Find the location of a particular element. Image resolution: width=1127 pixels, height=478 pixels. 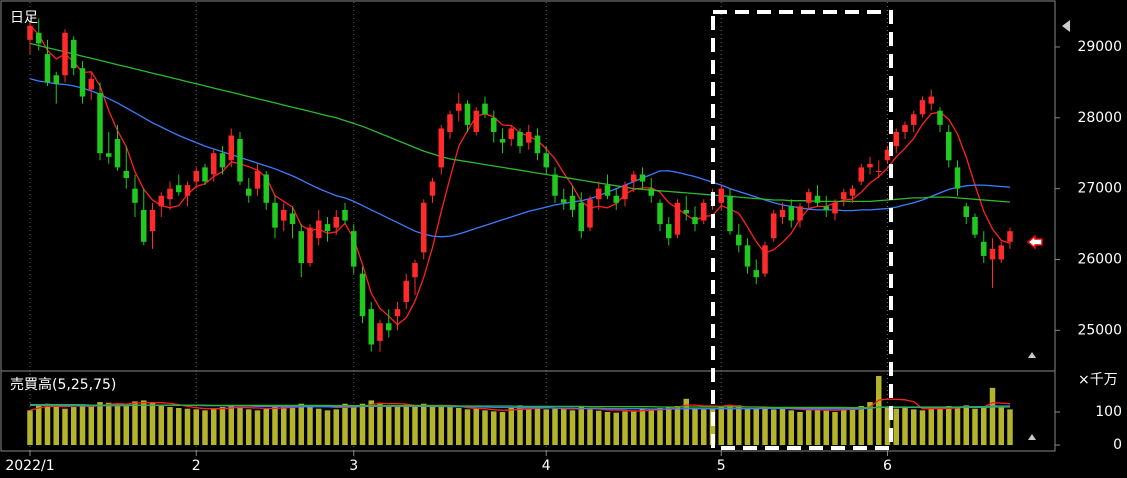

moving-average is located at coordinates (520, 405).